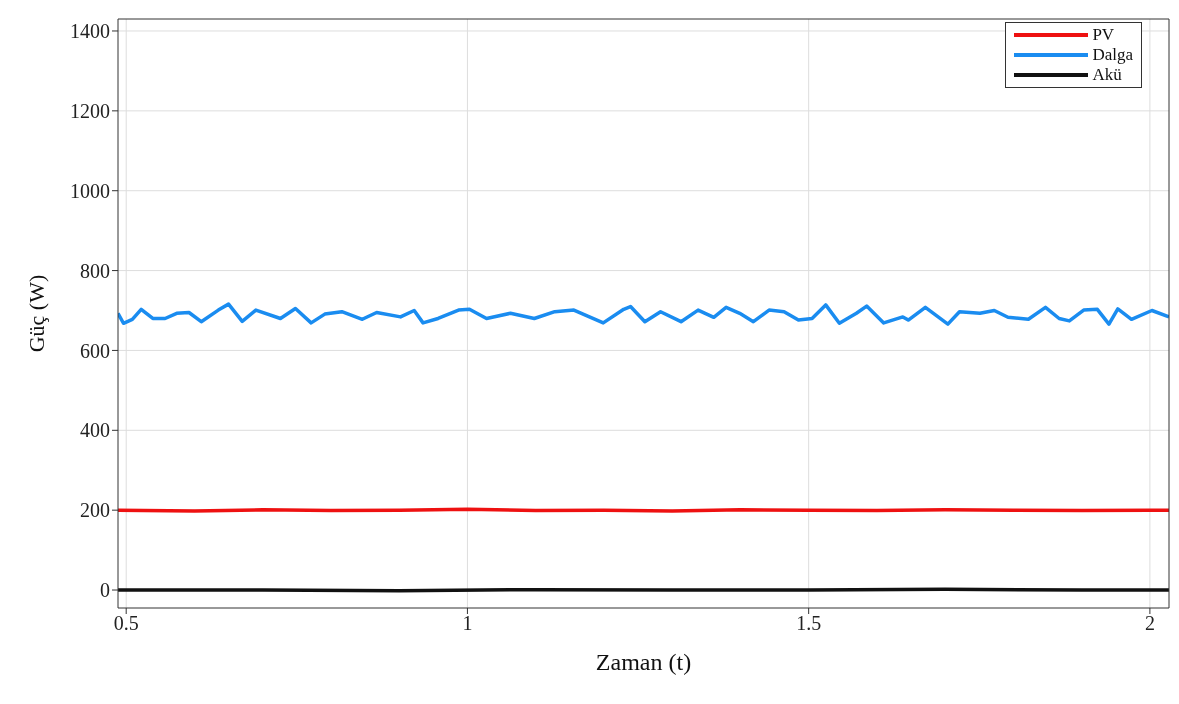 The height and width of the screenshot is (704, 1179). Describe the element at coordinates (36, 313) in the screenshot. I see `y-axis-title: Güç (W)` at that location.